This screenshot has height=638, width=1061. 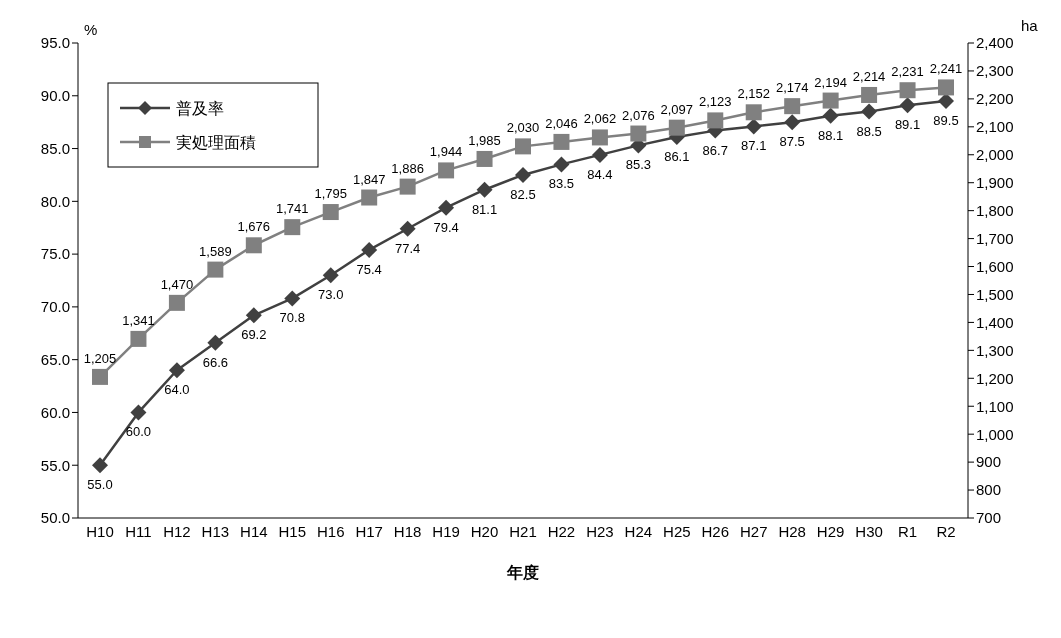 I want to click on data-label: 84.4, so click(x=600, y=174).